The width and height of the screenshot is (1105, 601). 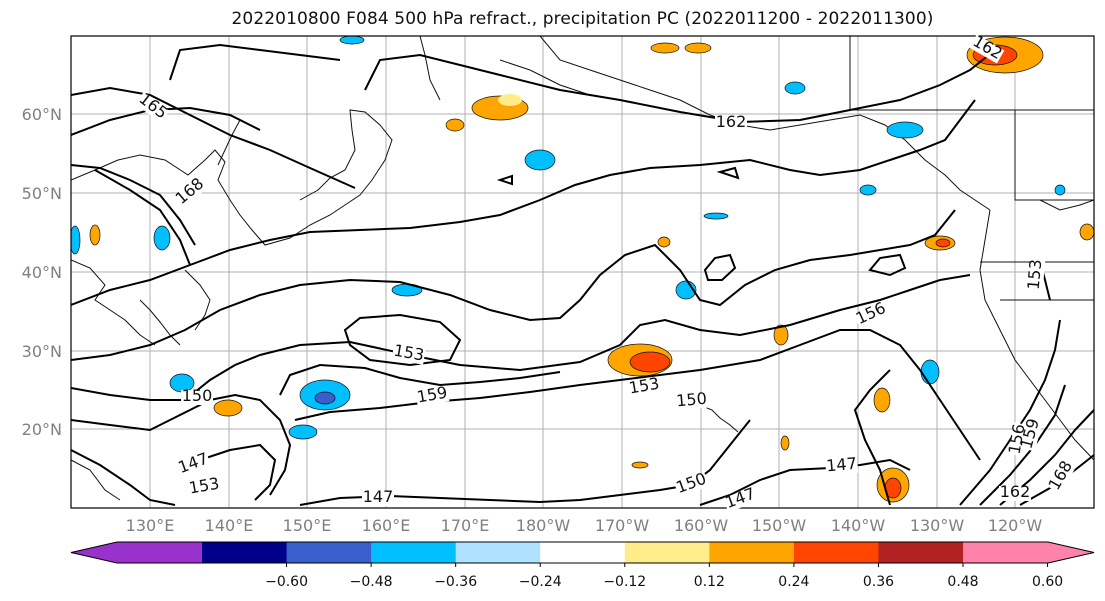 What do you see at coordinates (878, 582) in the screenshot?
I see `colorbar-tick-label: 0.36` at bounding box center [878, 582].